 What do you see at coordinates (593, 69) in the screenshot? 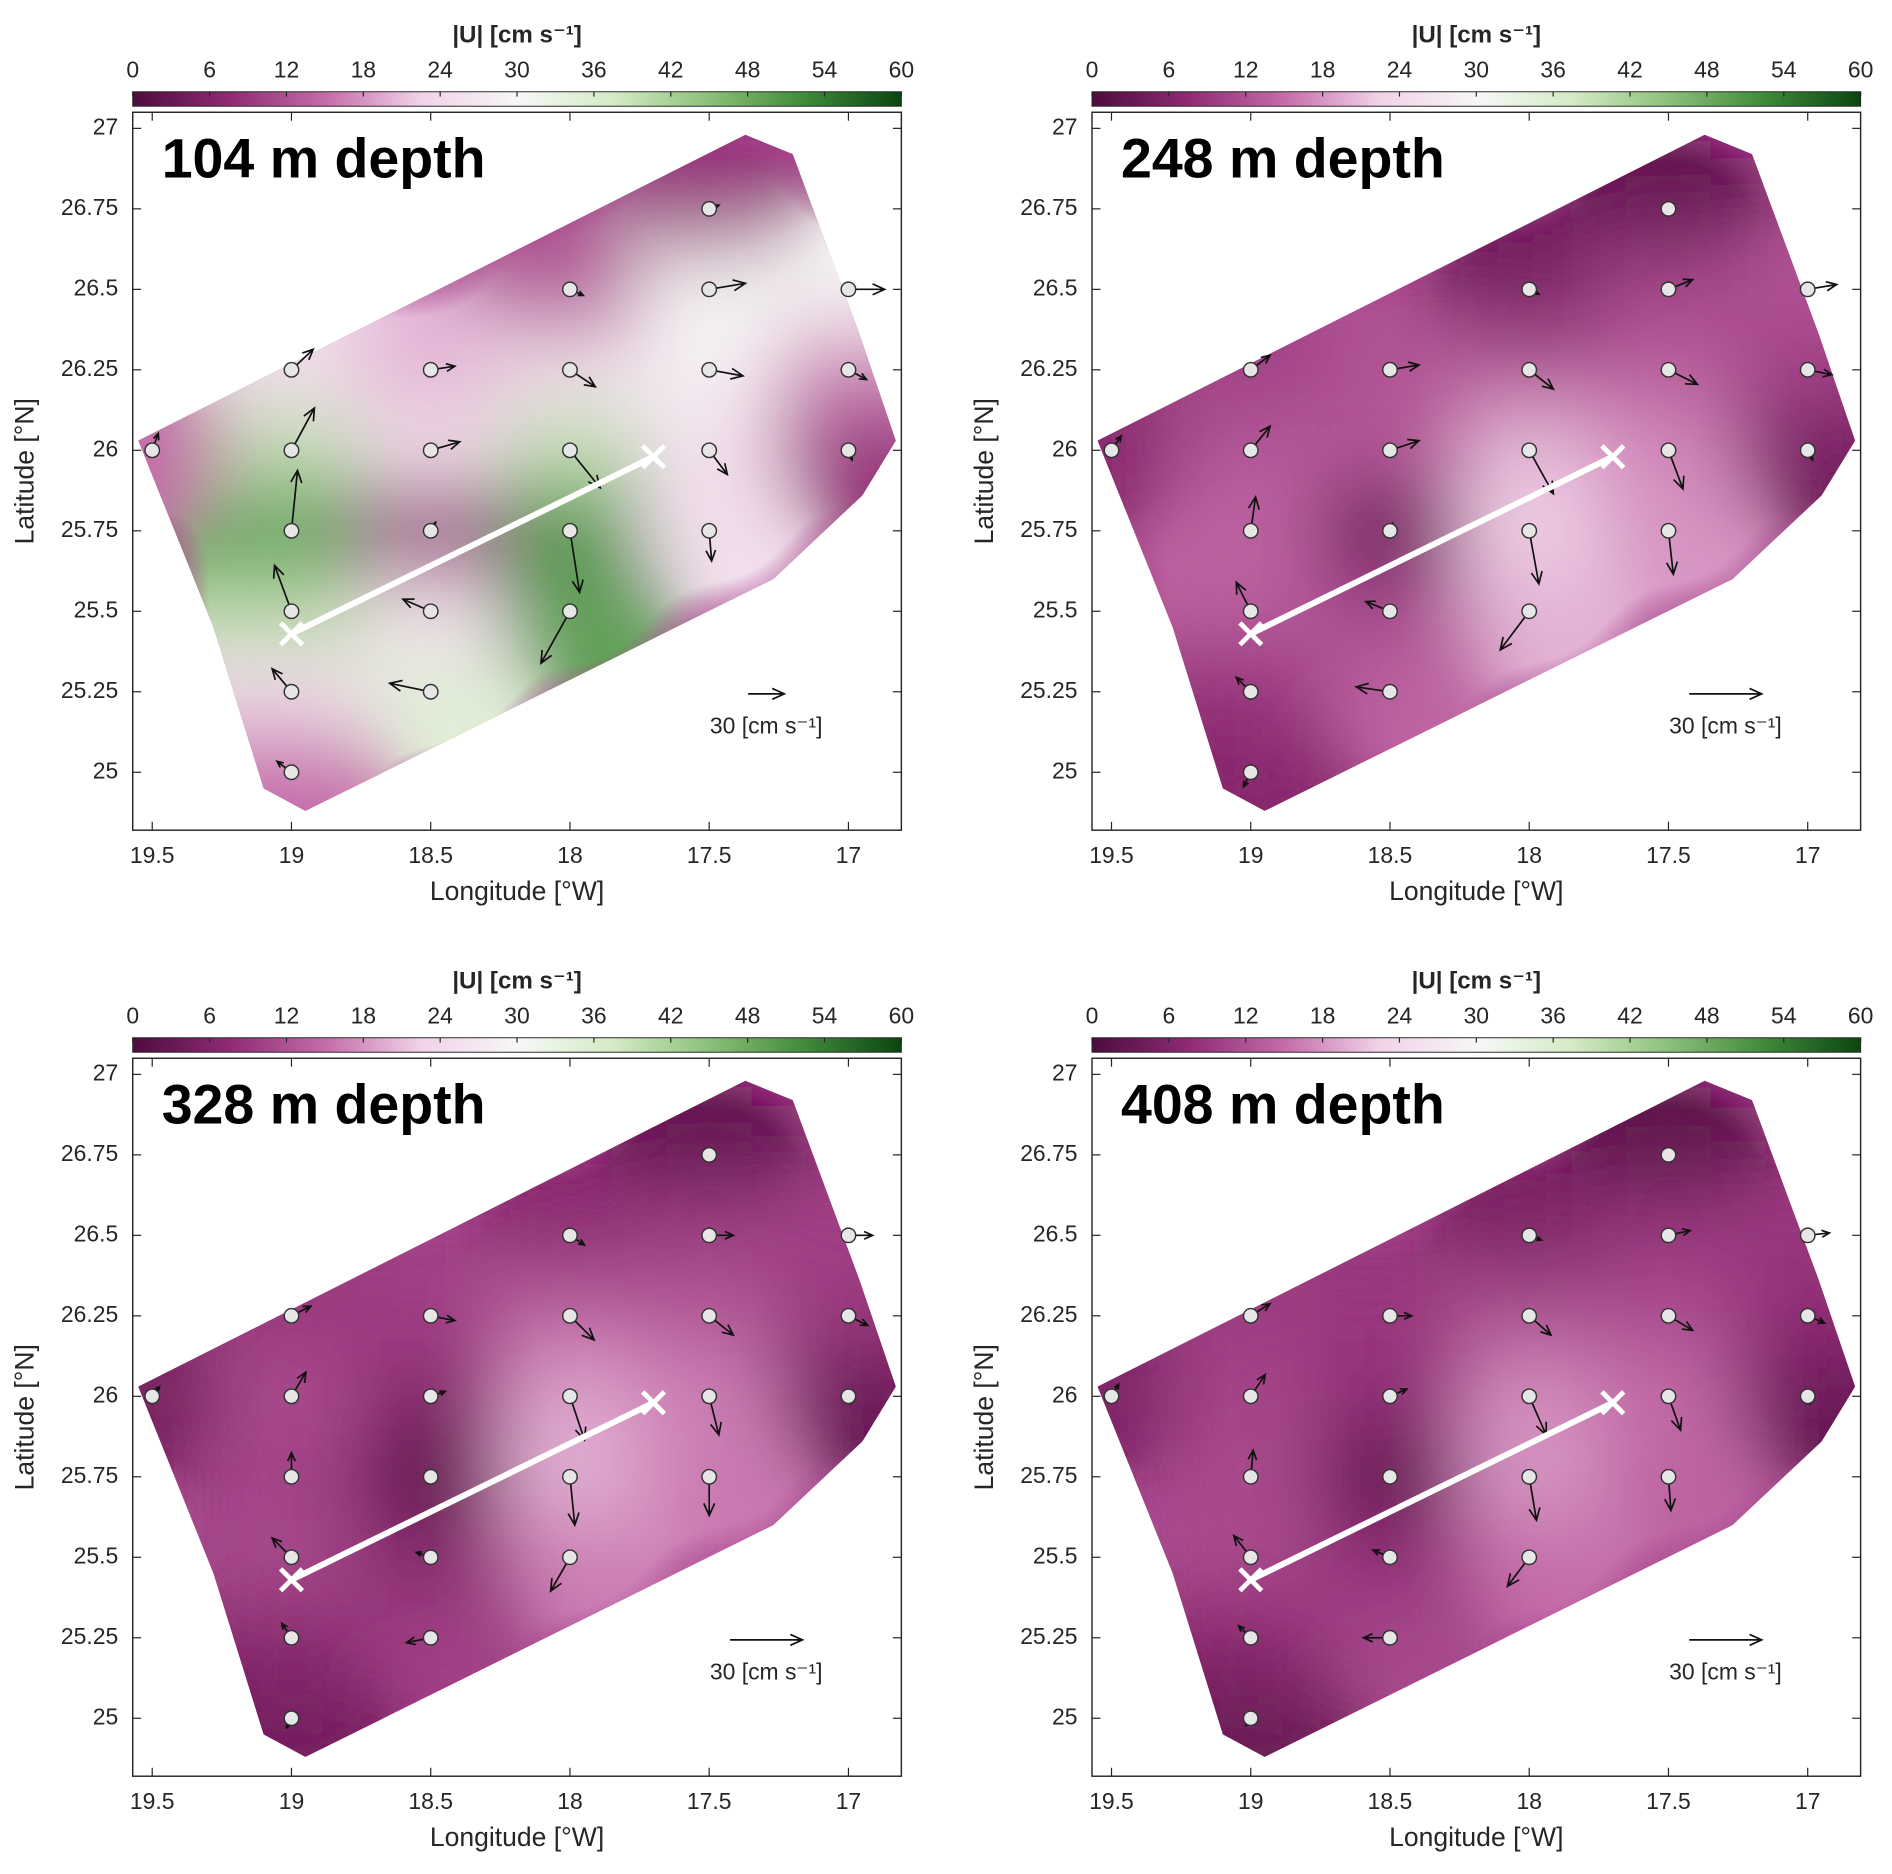
I see `colorbar-tick-label: 36` at bounding box center [593, 69].